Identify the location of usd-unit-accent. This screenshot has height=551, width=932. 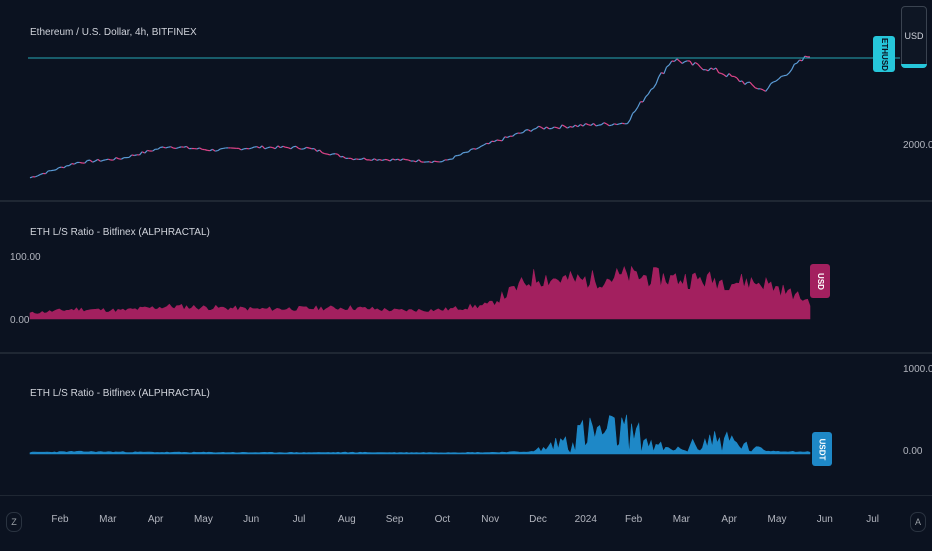
(914, 66).